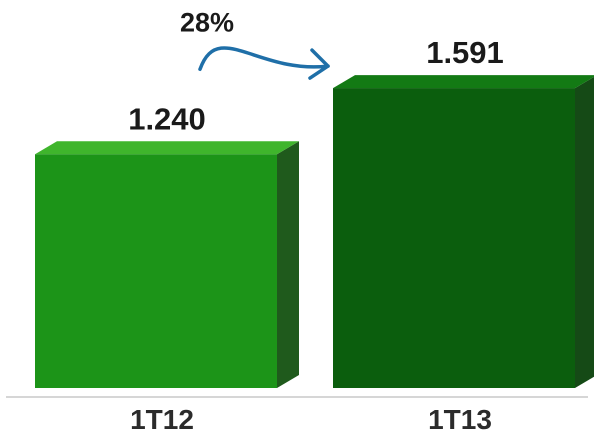 Image resolution: width=594 pixels, height=434 pixels. I want to click on tick-label-1t12: 1T12, so click(162, 419).